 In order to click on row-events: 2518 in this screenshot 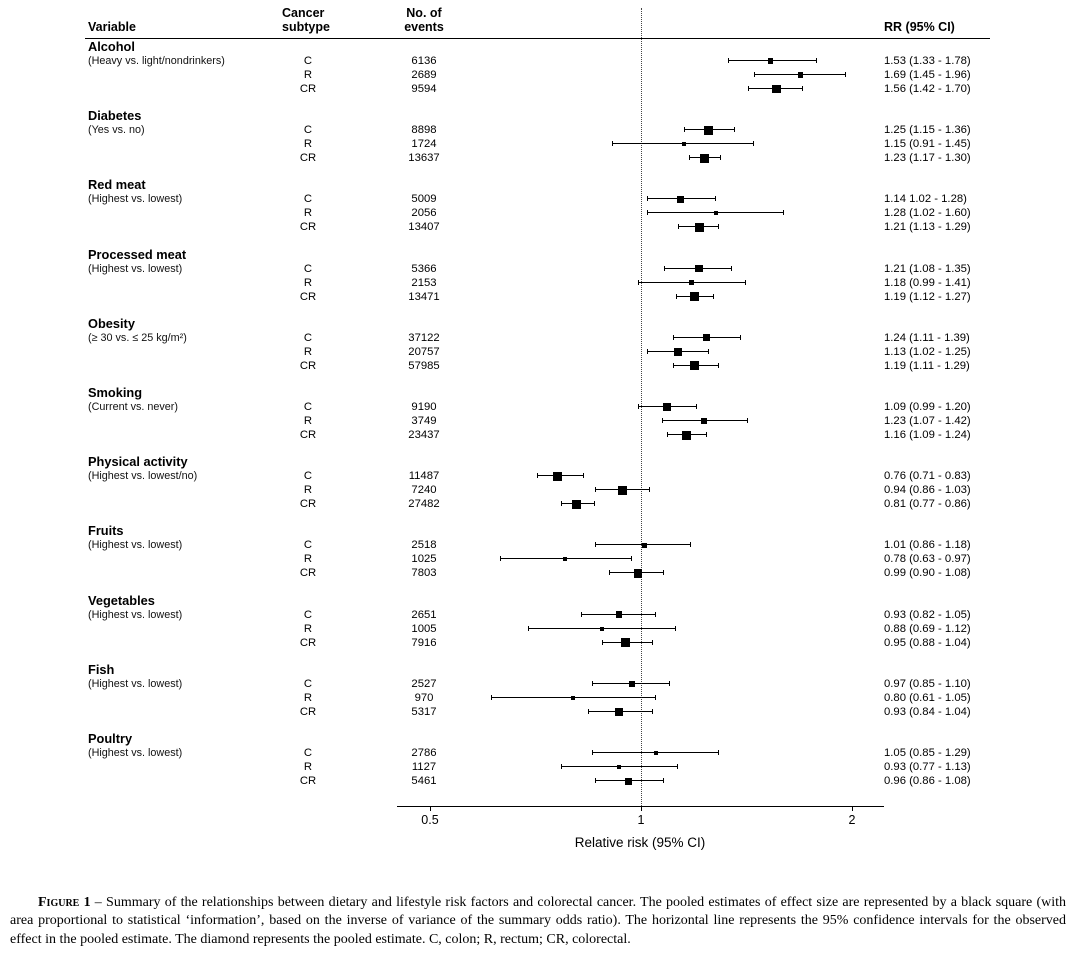, I will do `click(424, 545)`.